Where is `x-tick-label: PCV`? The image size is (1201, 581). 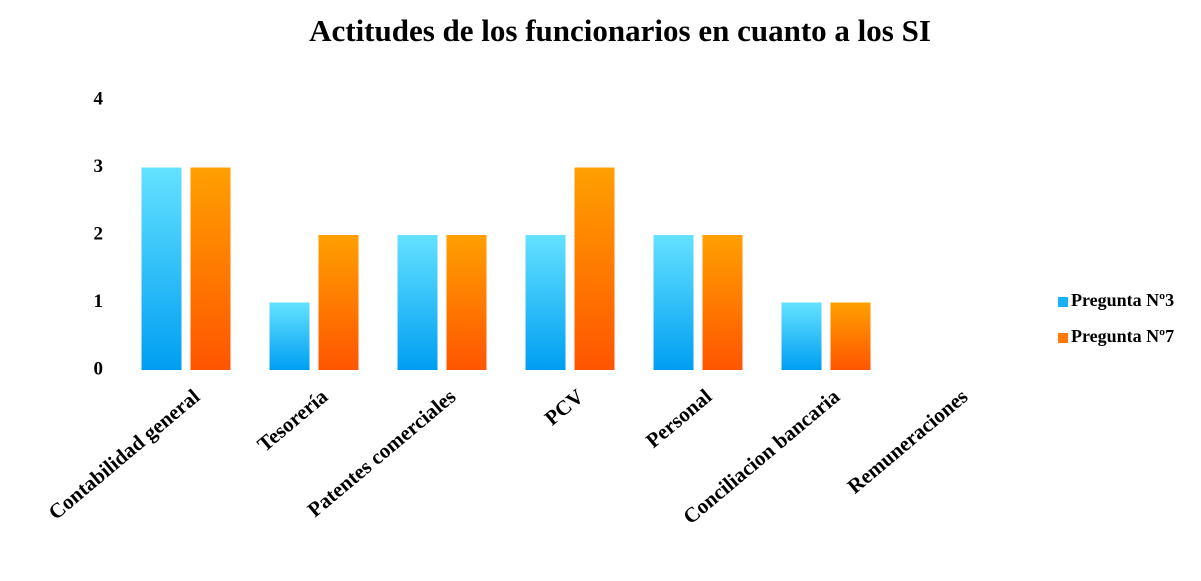
x-tick-label: PCV is located at coordinates (564, 407).